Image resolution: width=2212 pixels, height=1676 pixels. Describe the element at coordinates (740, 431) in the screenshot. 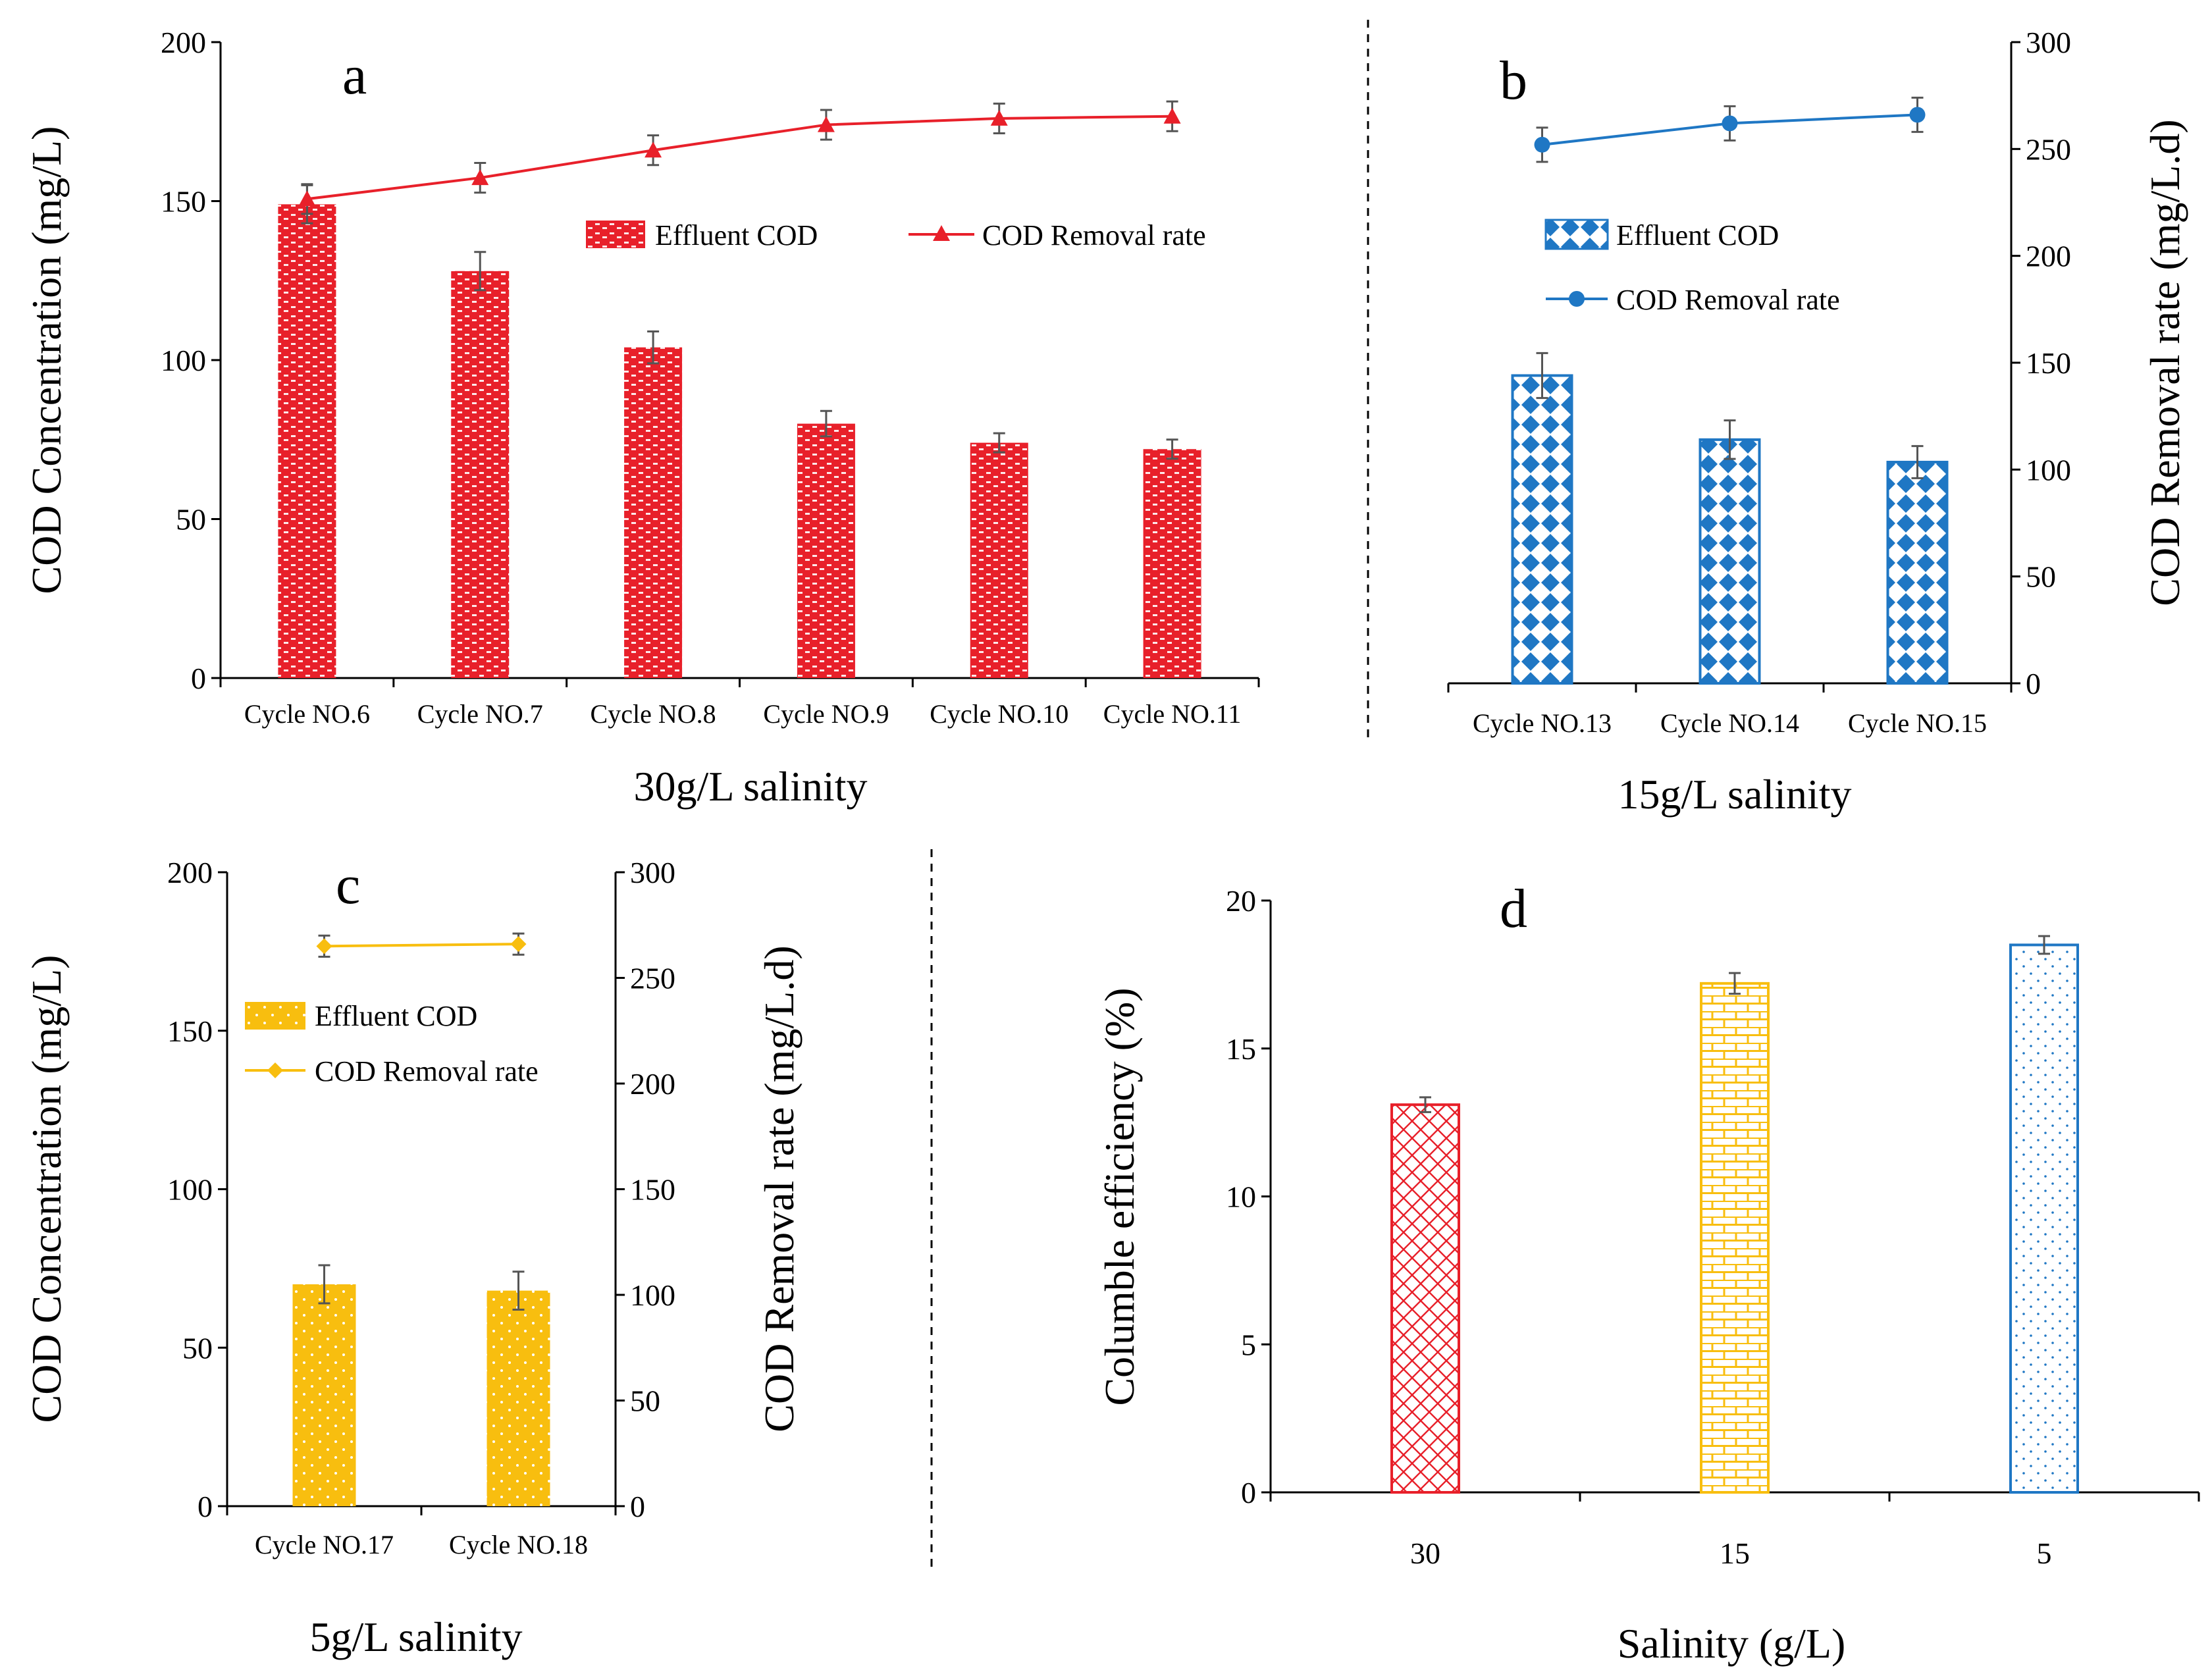

I see `panel-a-bars` at that location.